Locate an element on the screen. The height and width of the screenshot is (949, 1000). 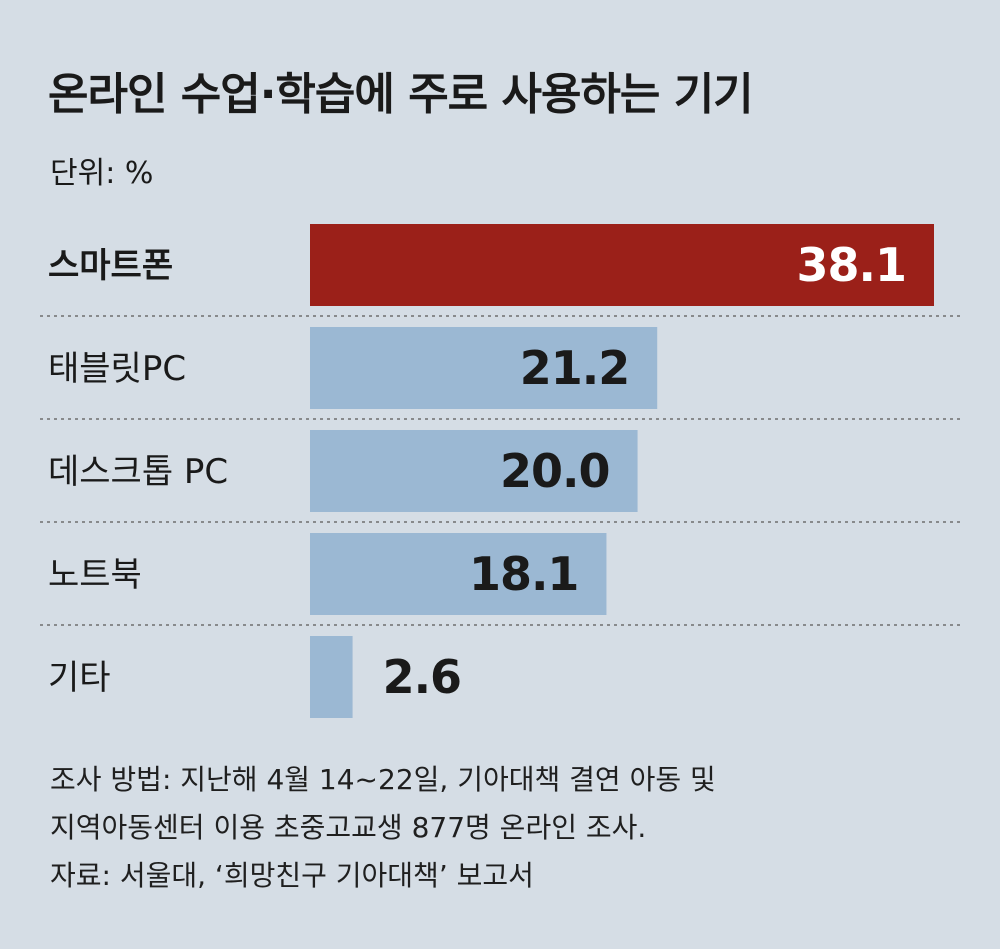
value-label-0: 38.1 is located at coordinates (852, 265).